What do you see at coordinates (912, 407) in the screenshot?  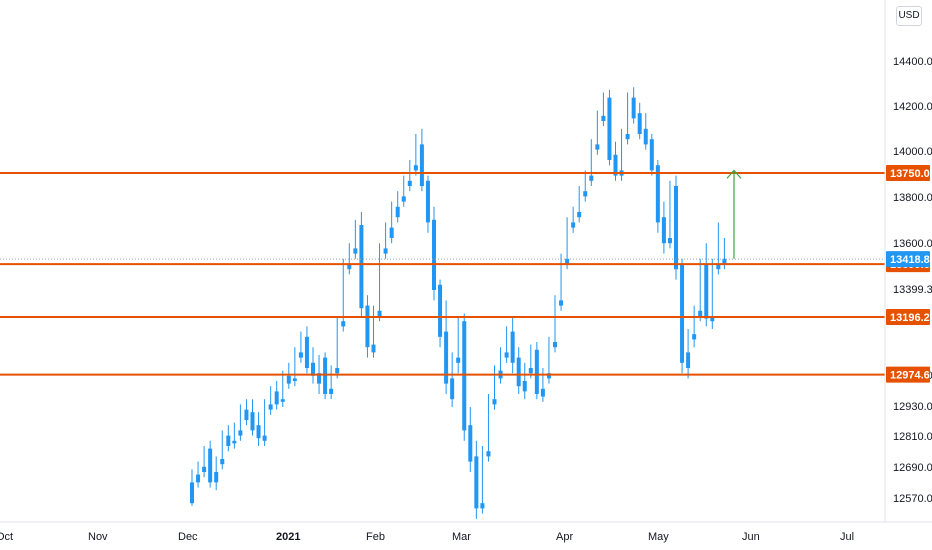 I see `price-tick-label: 12930.0` at bounding box center [912, 407].